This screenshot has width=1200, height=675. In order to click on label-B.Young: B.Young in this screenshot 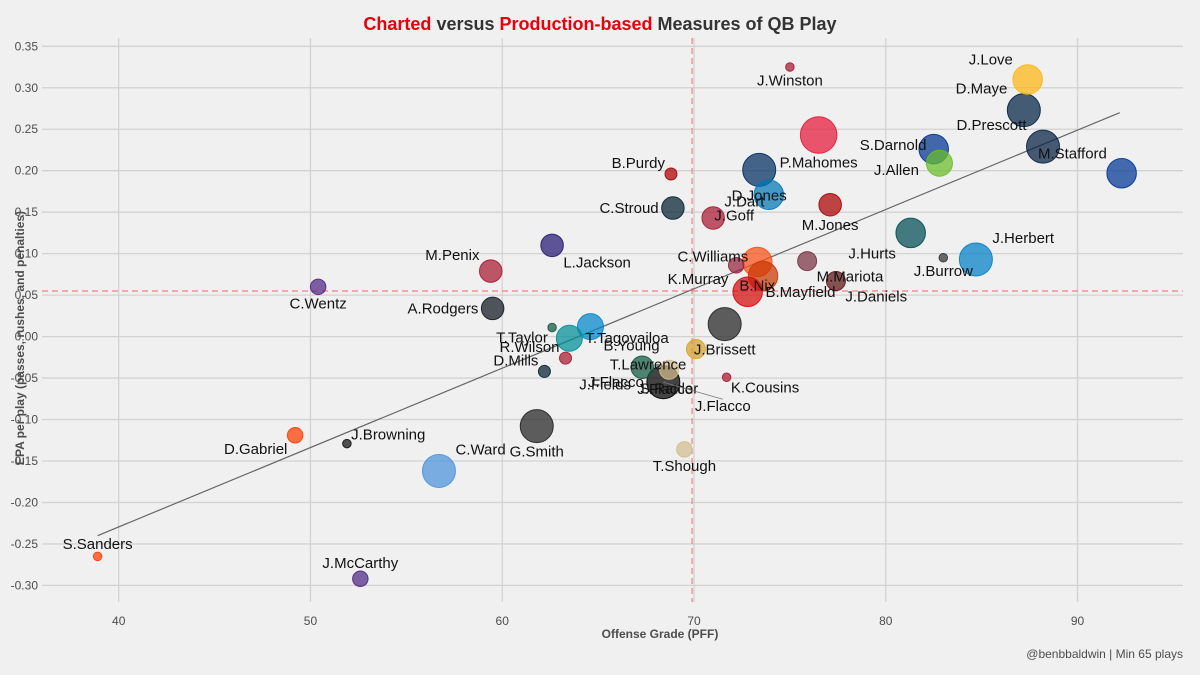, I will do `click(631, 346)`.